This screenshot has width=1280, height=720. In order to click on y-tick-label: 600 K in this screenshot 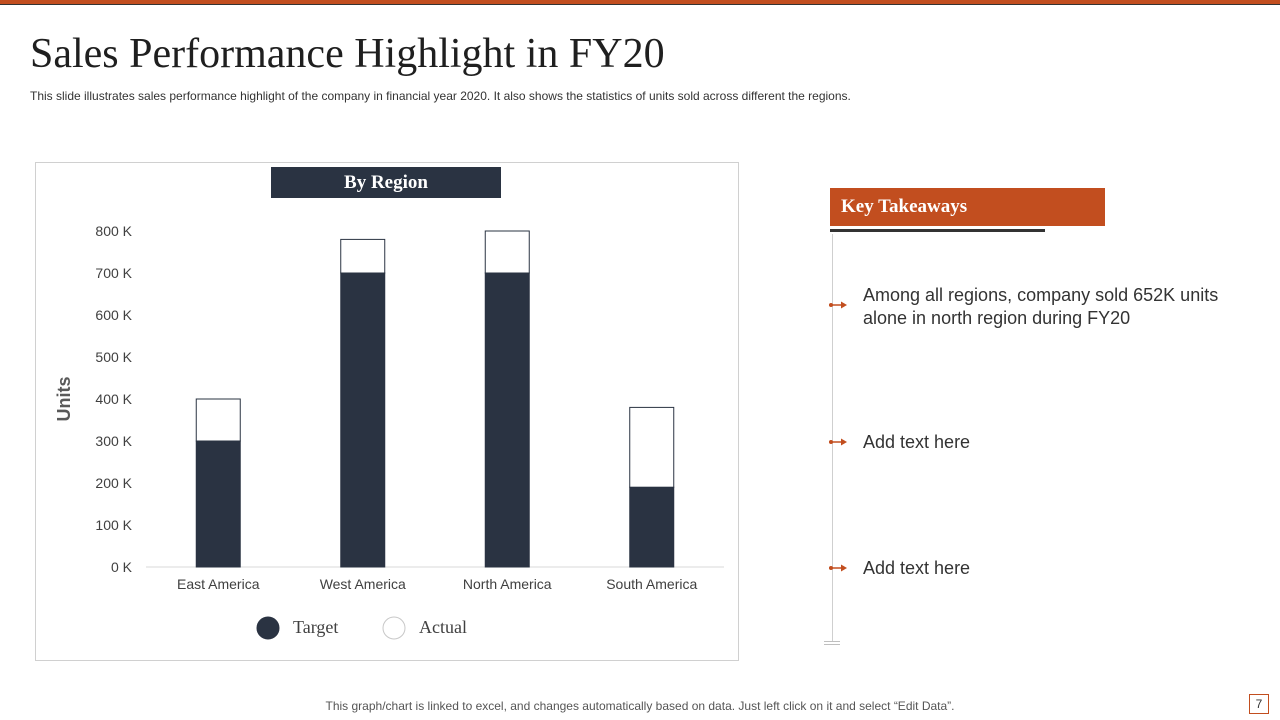, I will do `click(113, 315)`.